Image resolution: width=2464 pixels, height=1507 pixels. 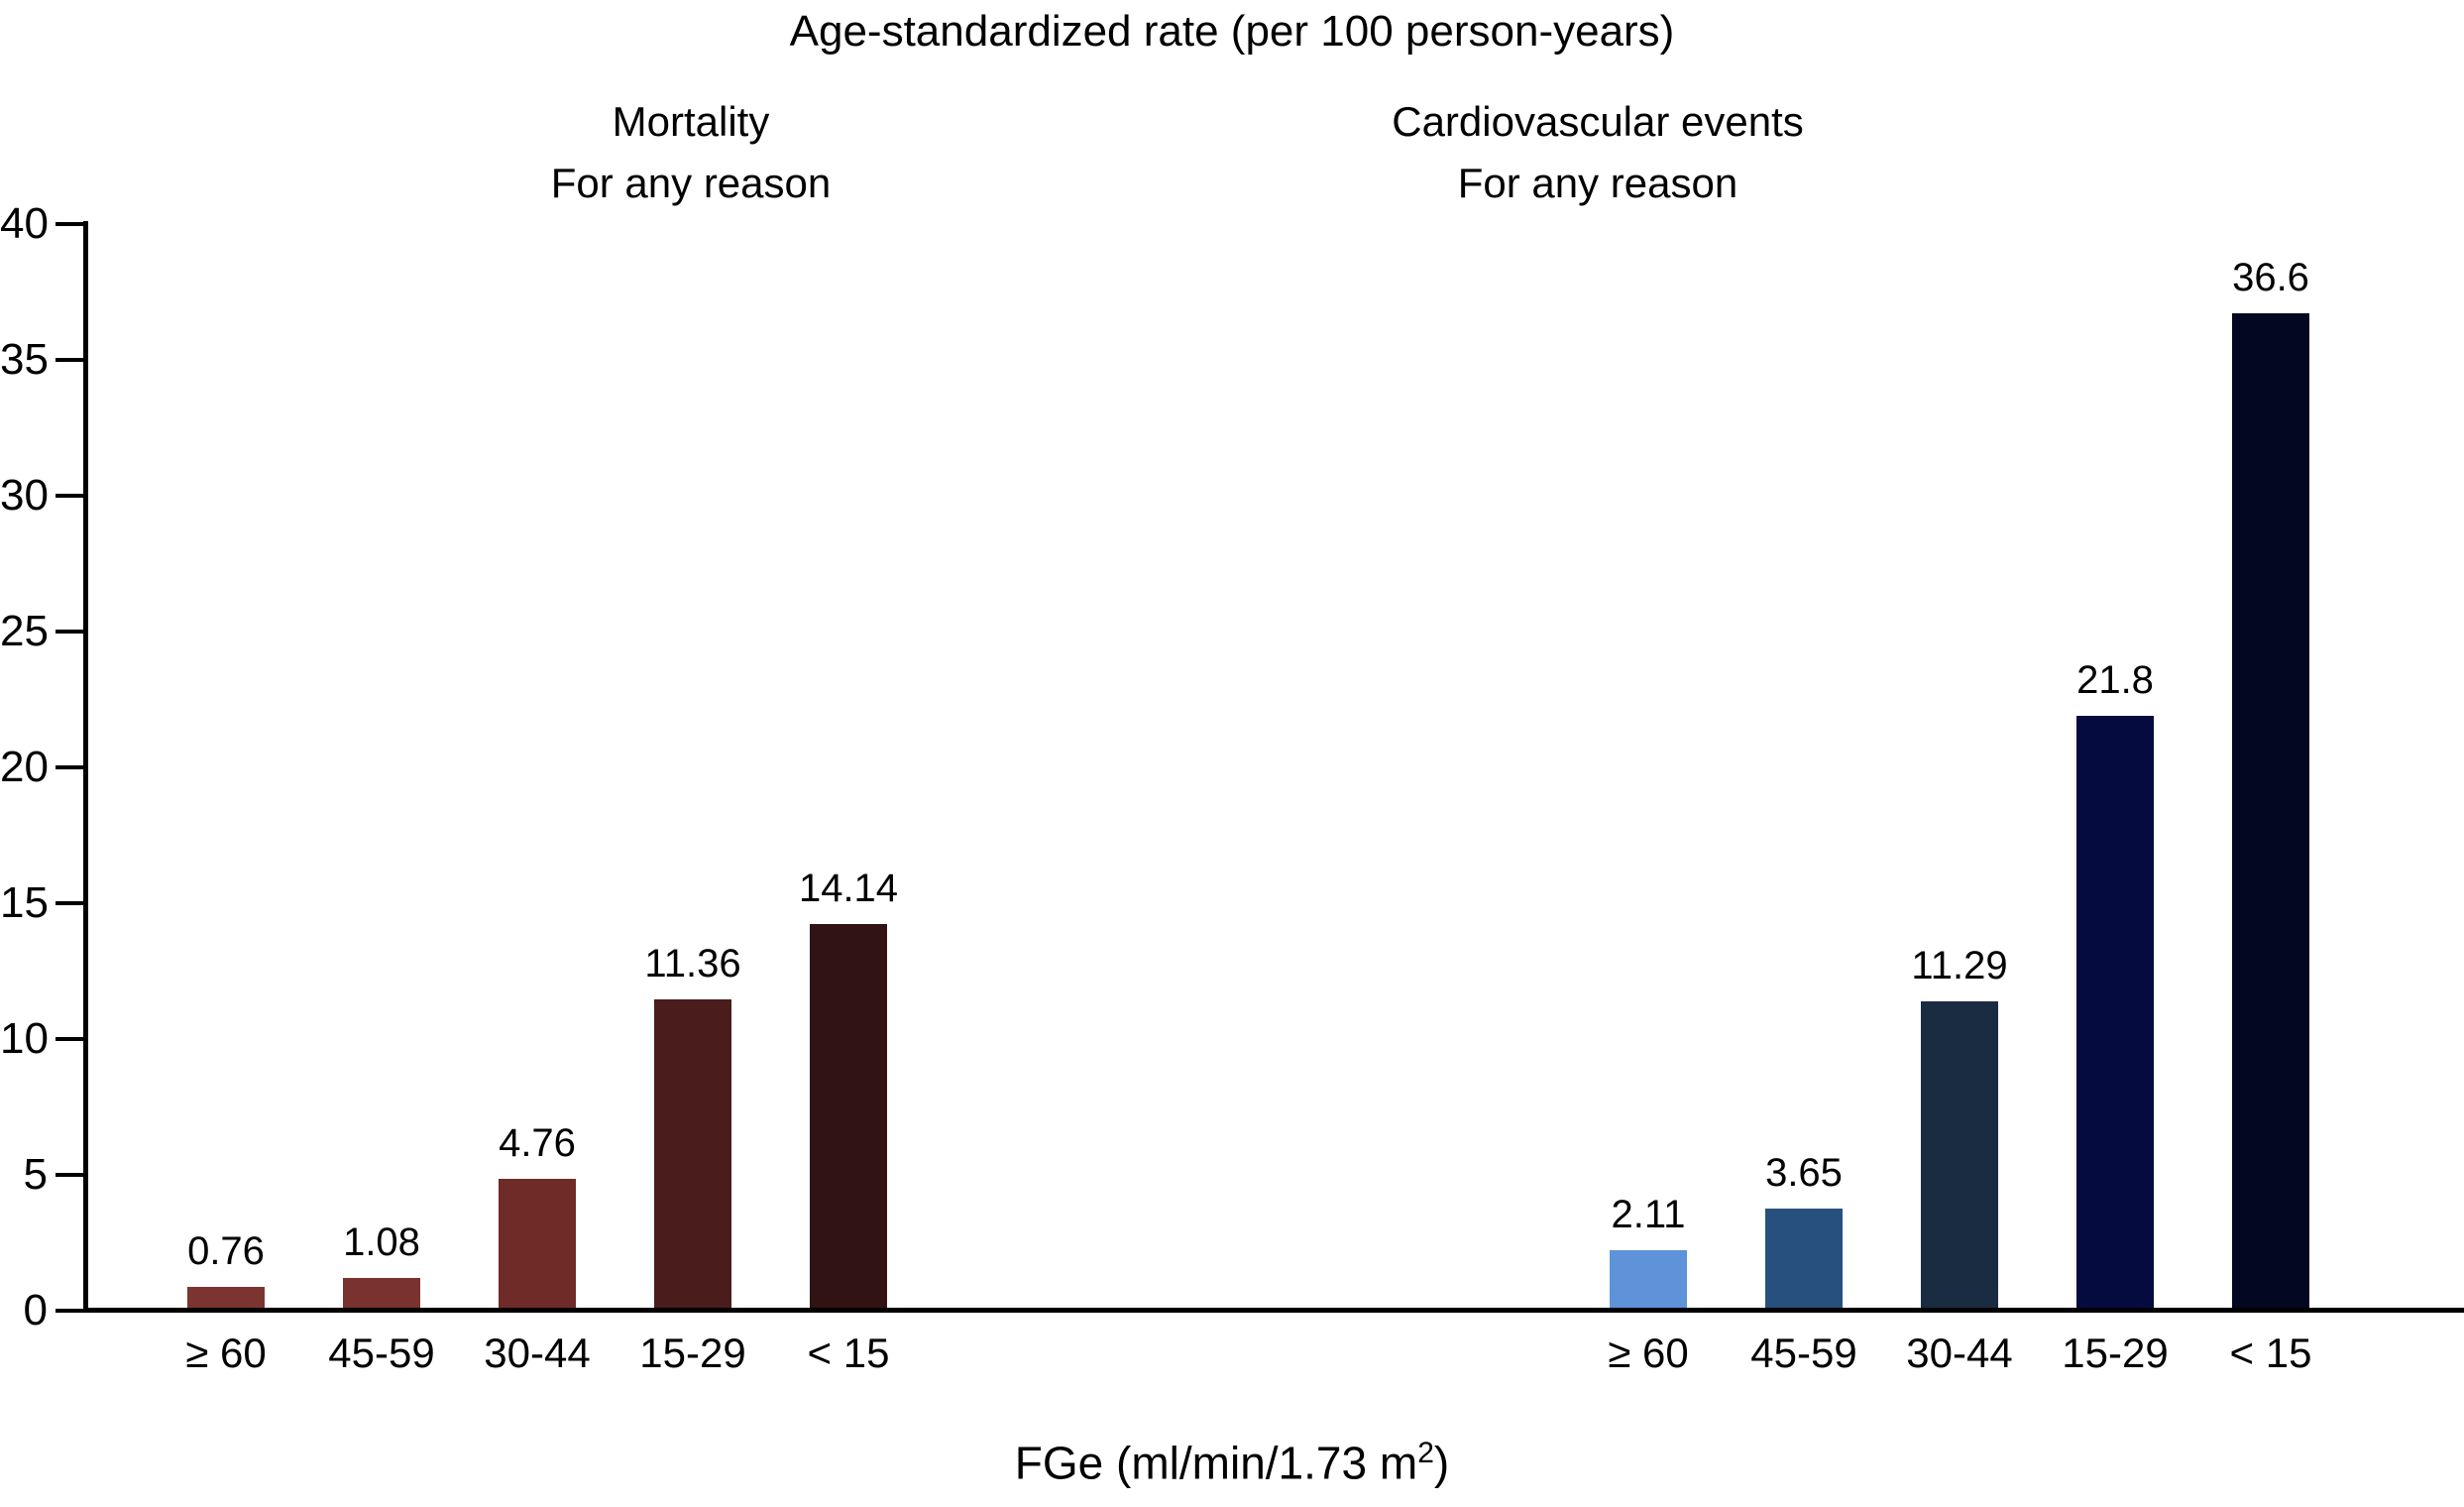 I want to click on bar-value-label: 11.29, so click(x=1959, y=965).